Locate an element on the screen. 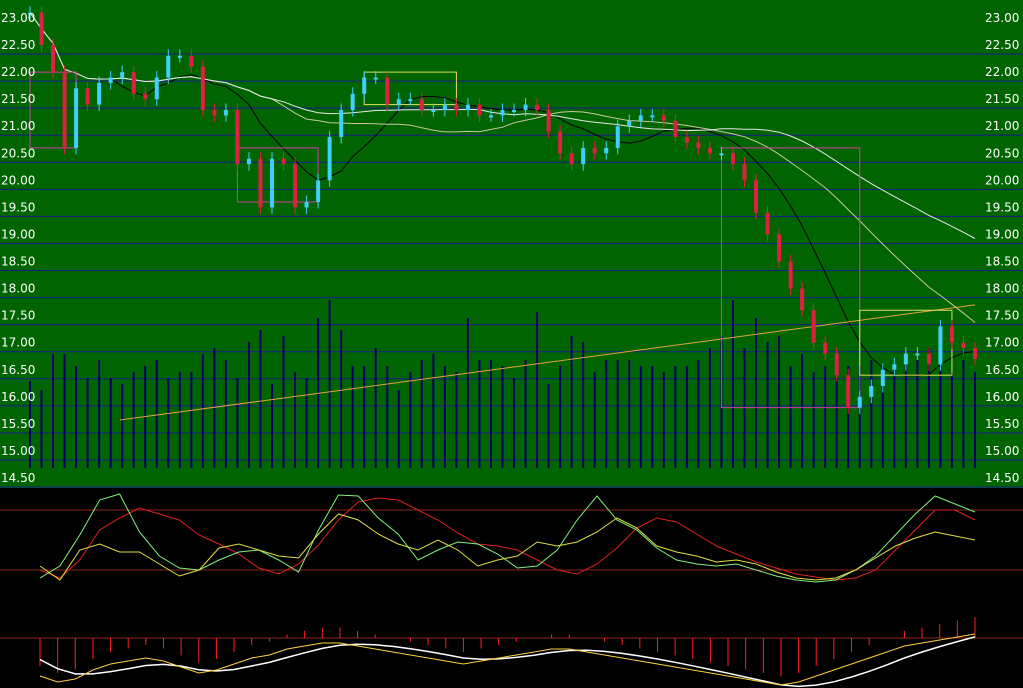 The height and width of the screenshot is (688, 1023). y-tick-right: 16.00 is located at coordinates (1002, 397).